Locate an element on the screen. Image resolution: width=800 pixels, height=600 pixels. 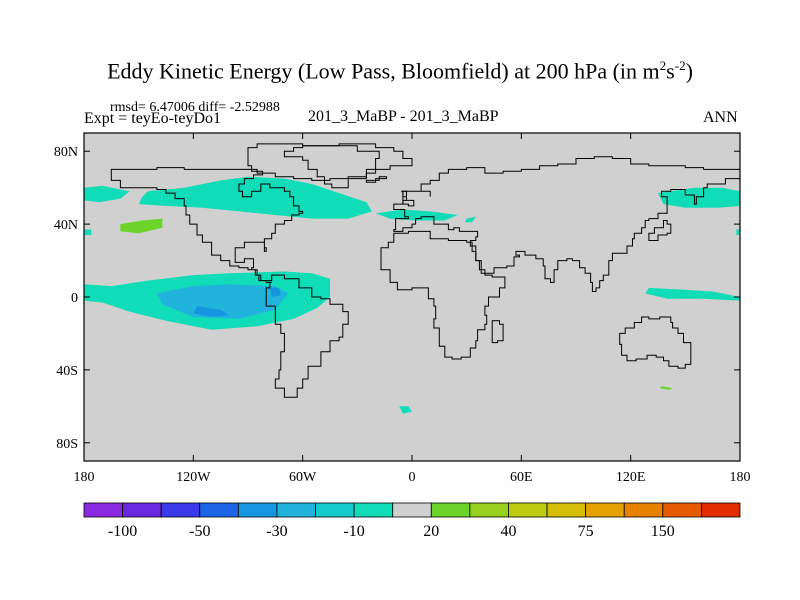
x-tick-label-5: 120E is located at coordinates (631, 477).